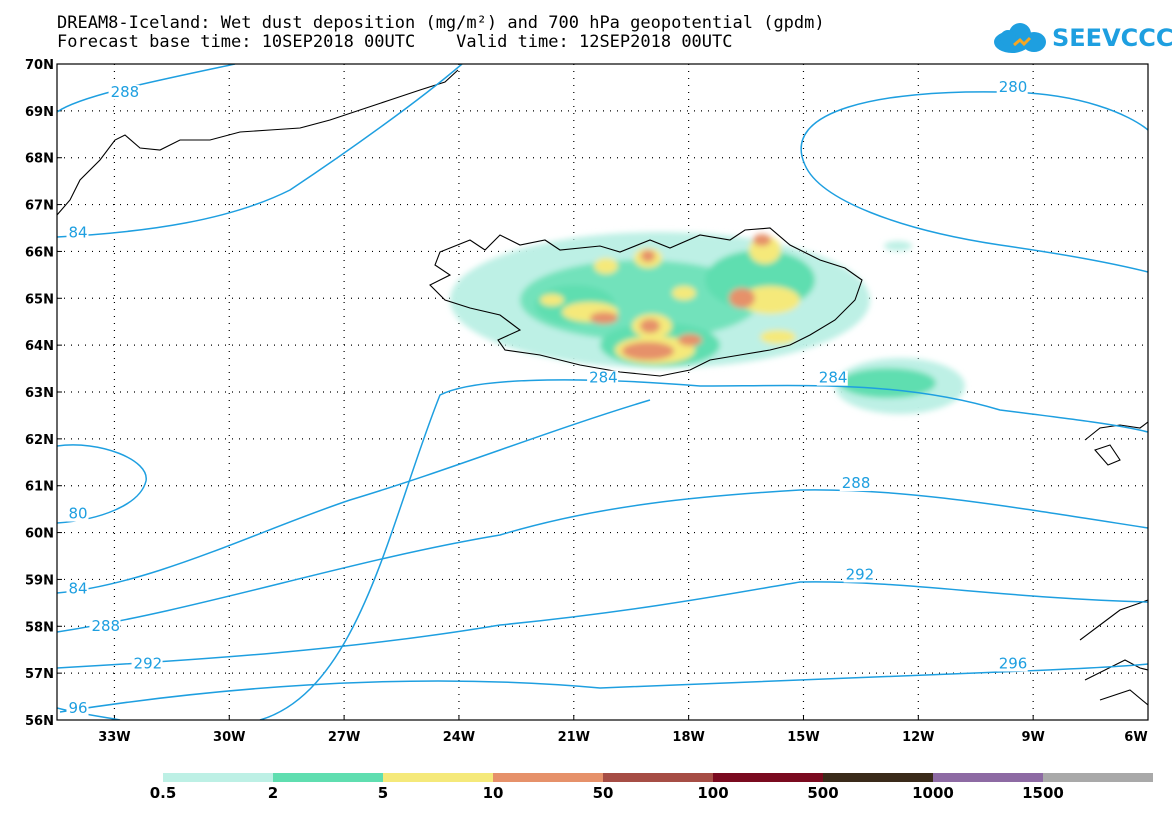 The height and width of the screenshot is (815, 1175). Describe the element at coordinates (163, 793) in the screenshot. I see `legend-label: 0.5` at that location.